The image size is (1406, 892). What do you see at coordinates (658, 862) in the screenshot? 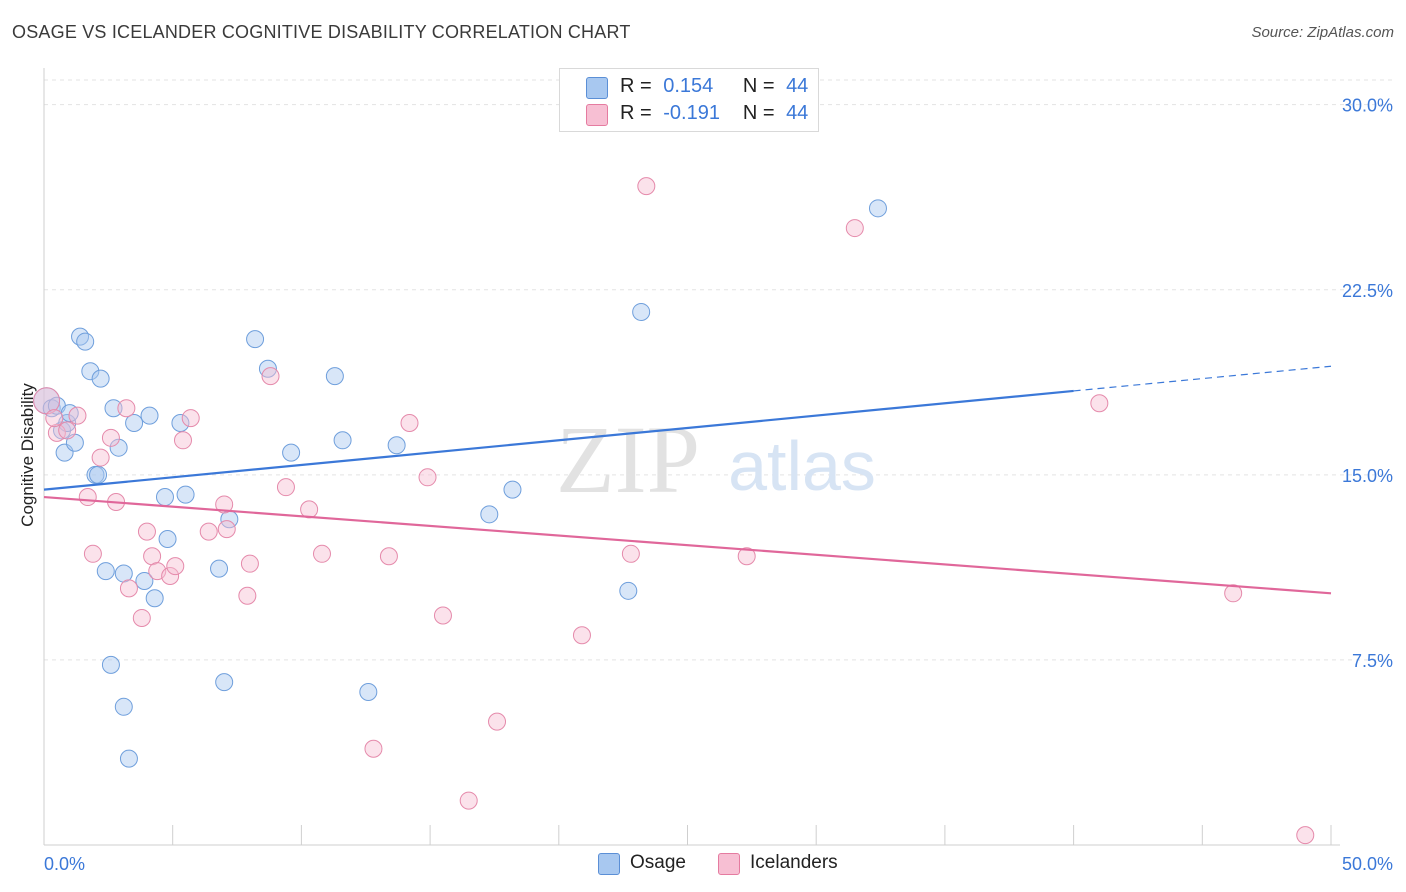
I see `legend-label: Osage` at bounding box center [658, 862].